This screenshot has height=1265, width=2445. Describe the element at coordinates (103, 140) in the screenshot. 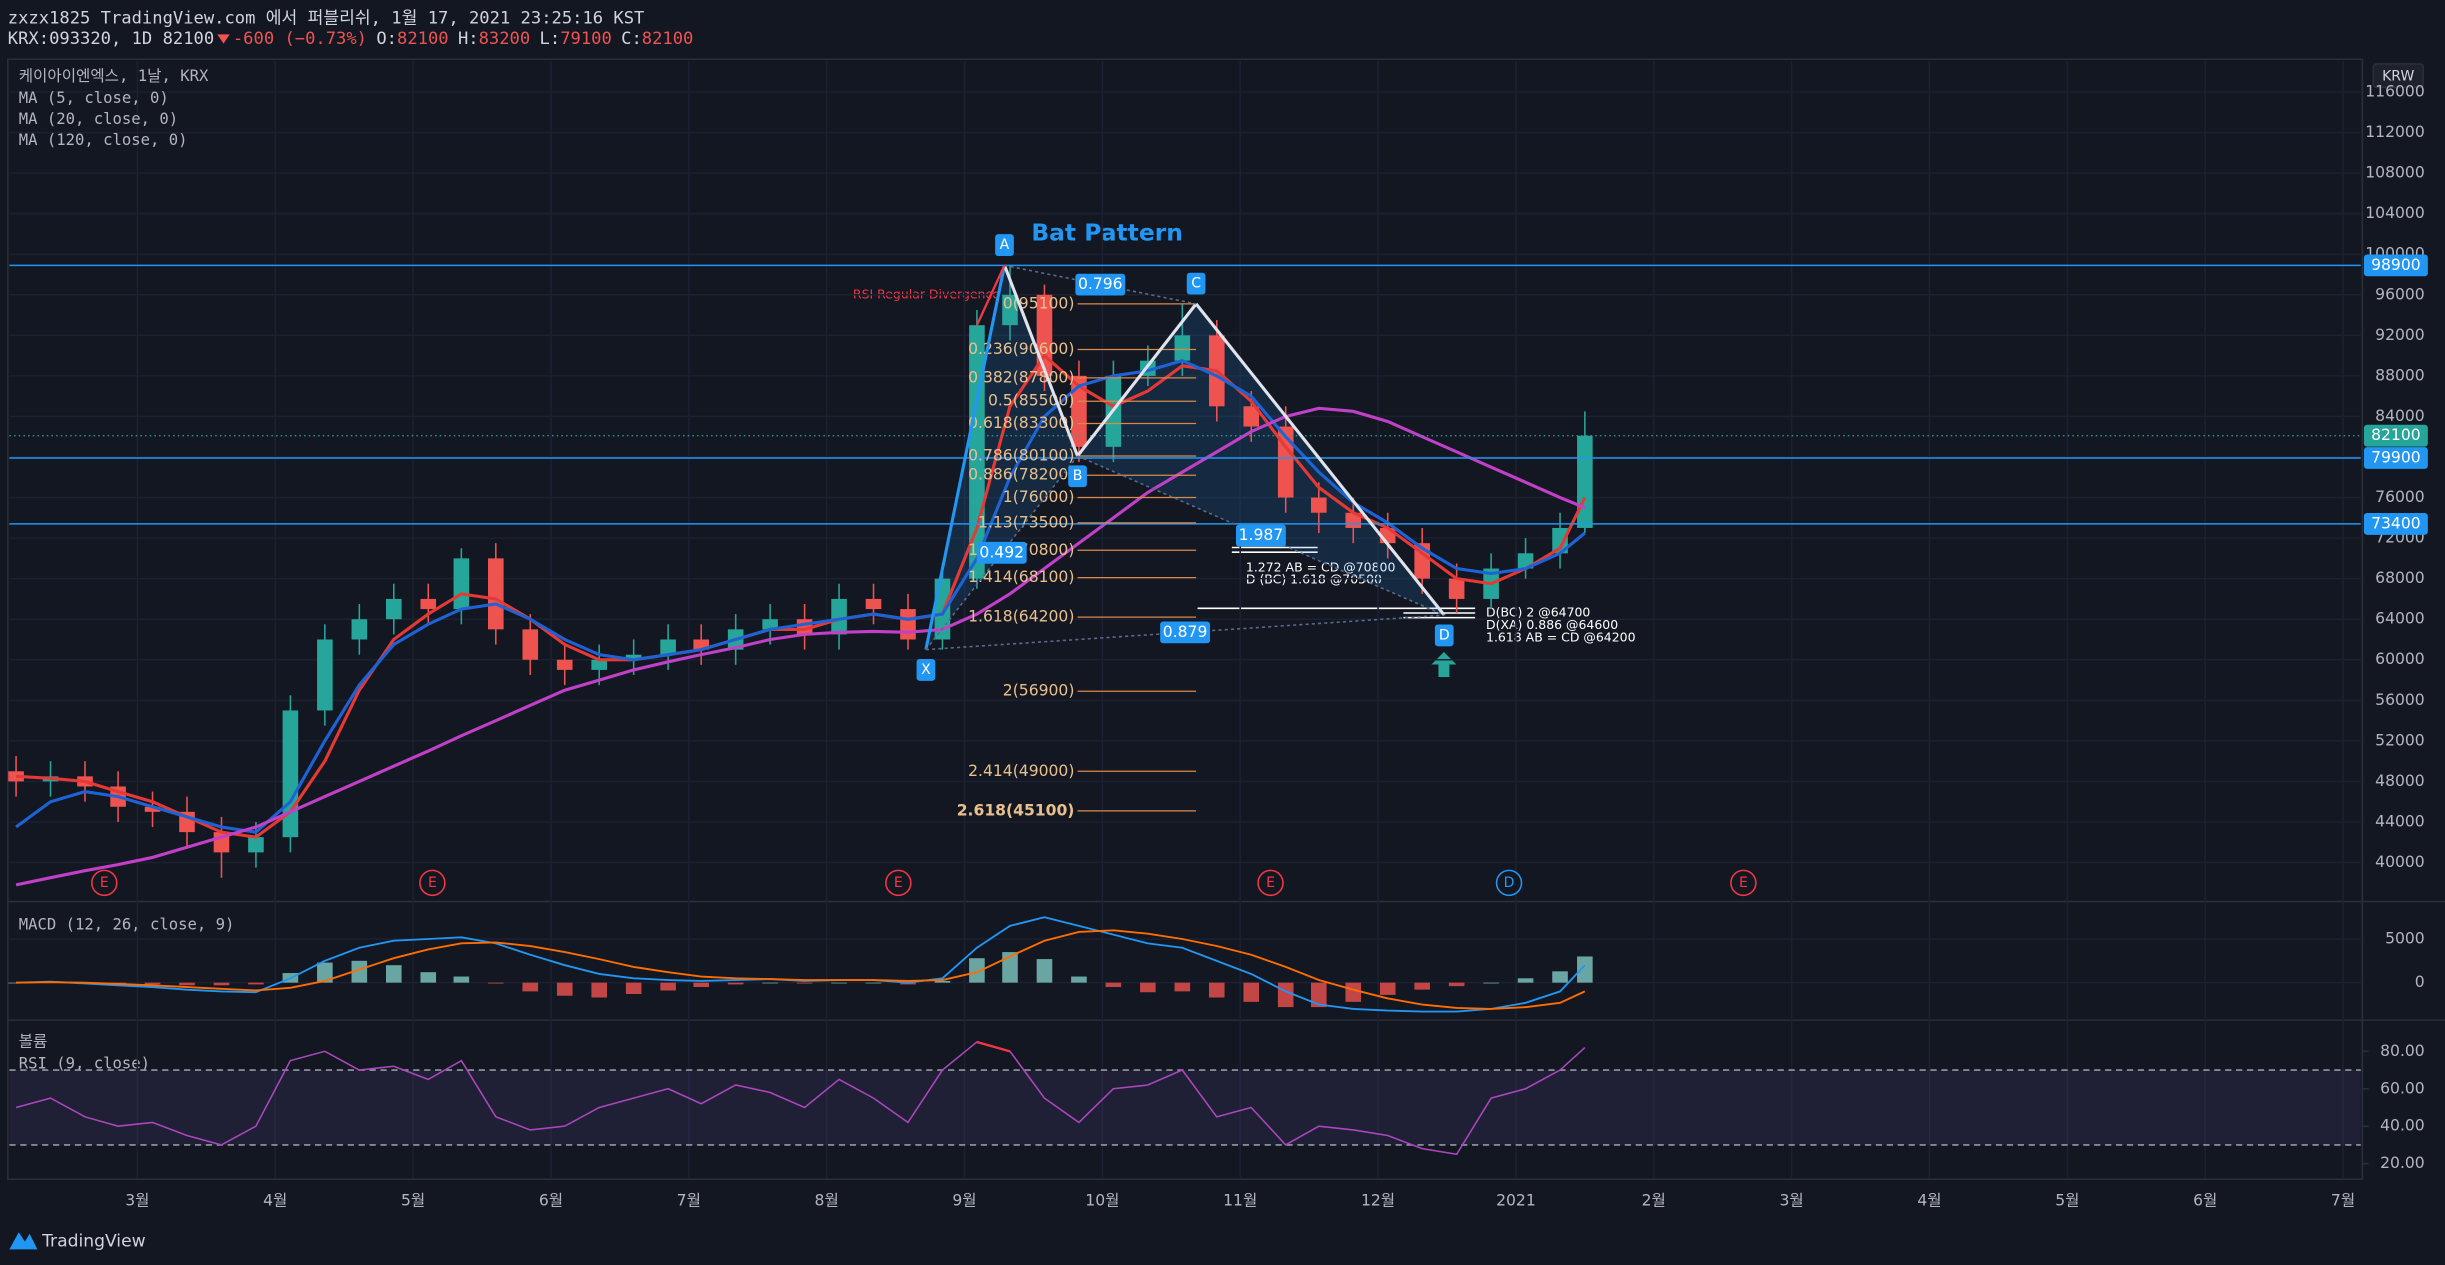

I see `legend-entry: MA (120, close, 0)` at that location.